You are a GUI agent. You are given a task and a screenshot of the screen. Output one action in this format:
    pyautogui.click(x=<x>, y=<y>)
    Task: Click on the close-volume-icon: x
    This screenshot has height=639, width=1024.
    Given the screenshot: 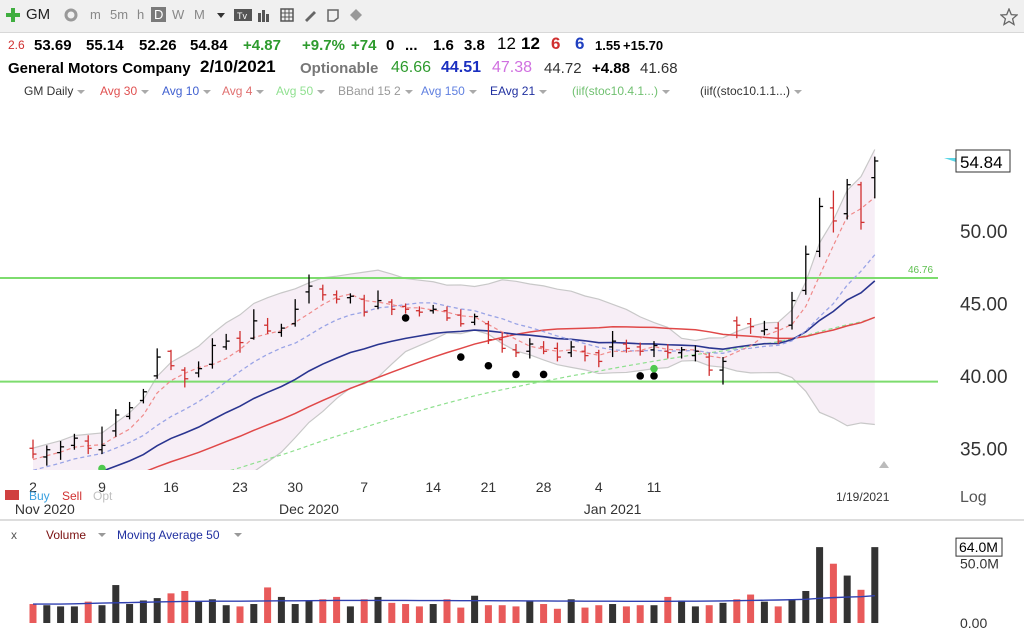 What is the action you would take?
    pyautogui.click(x=14, y=535)
    